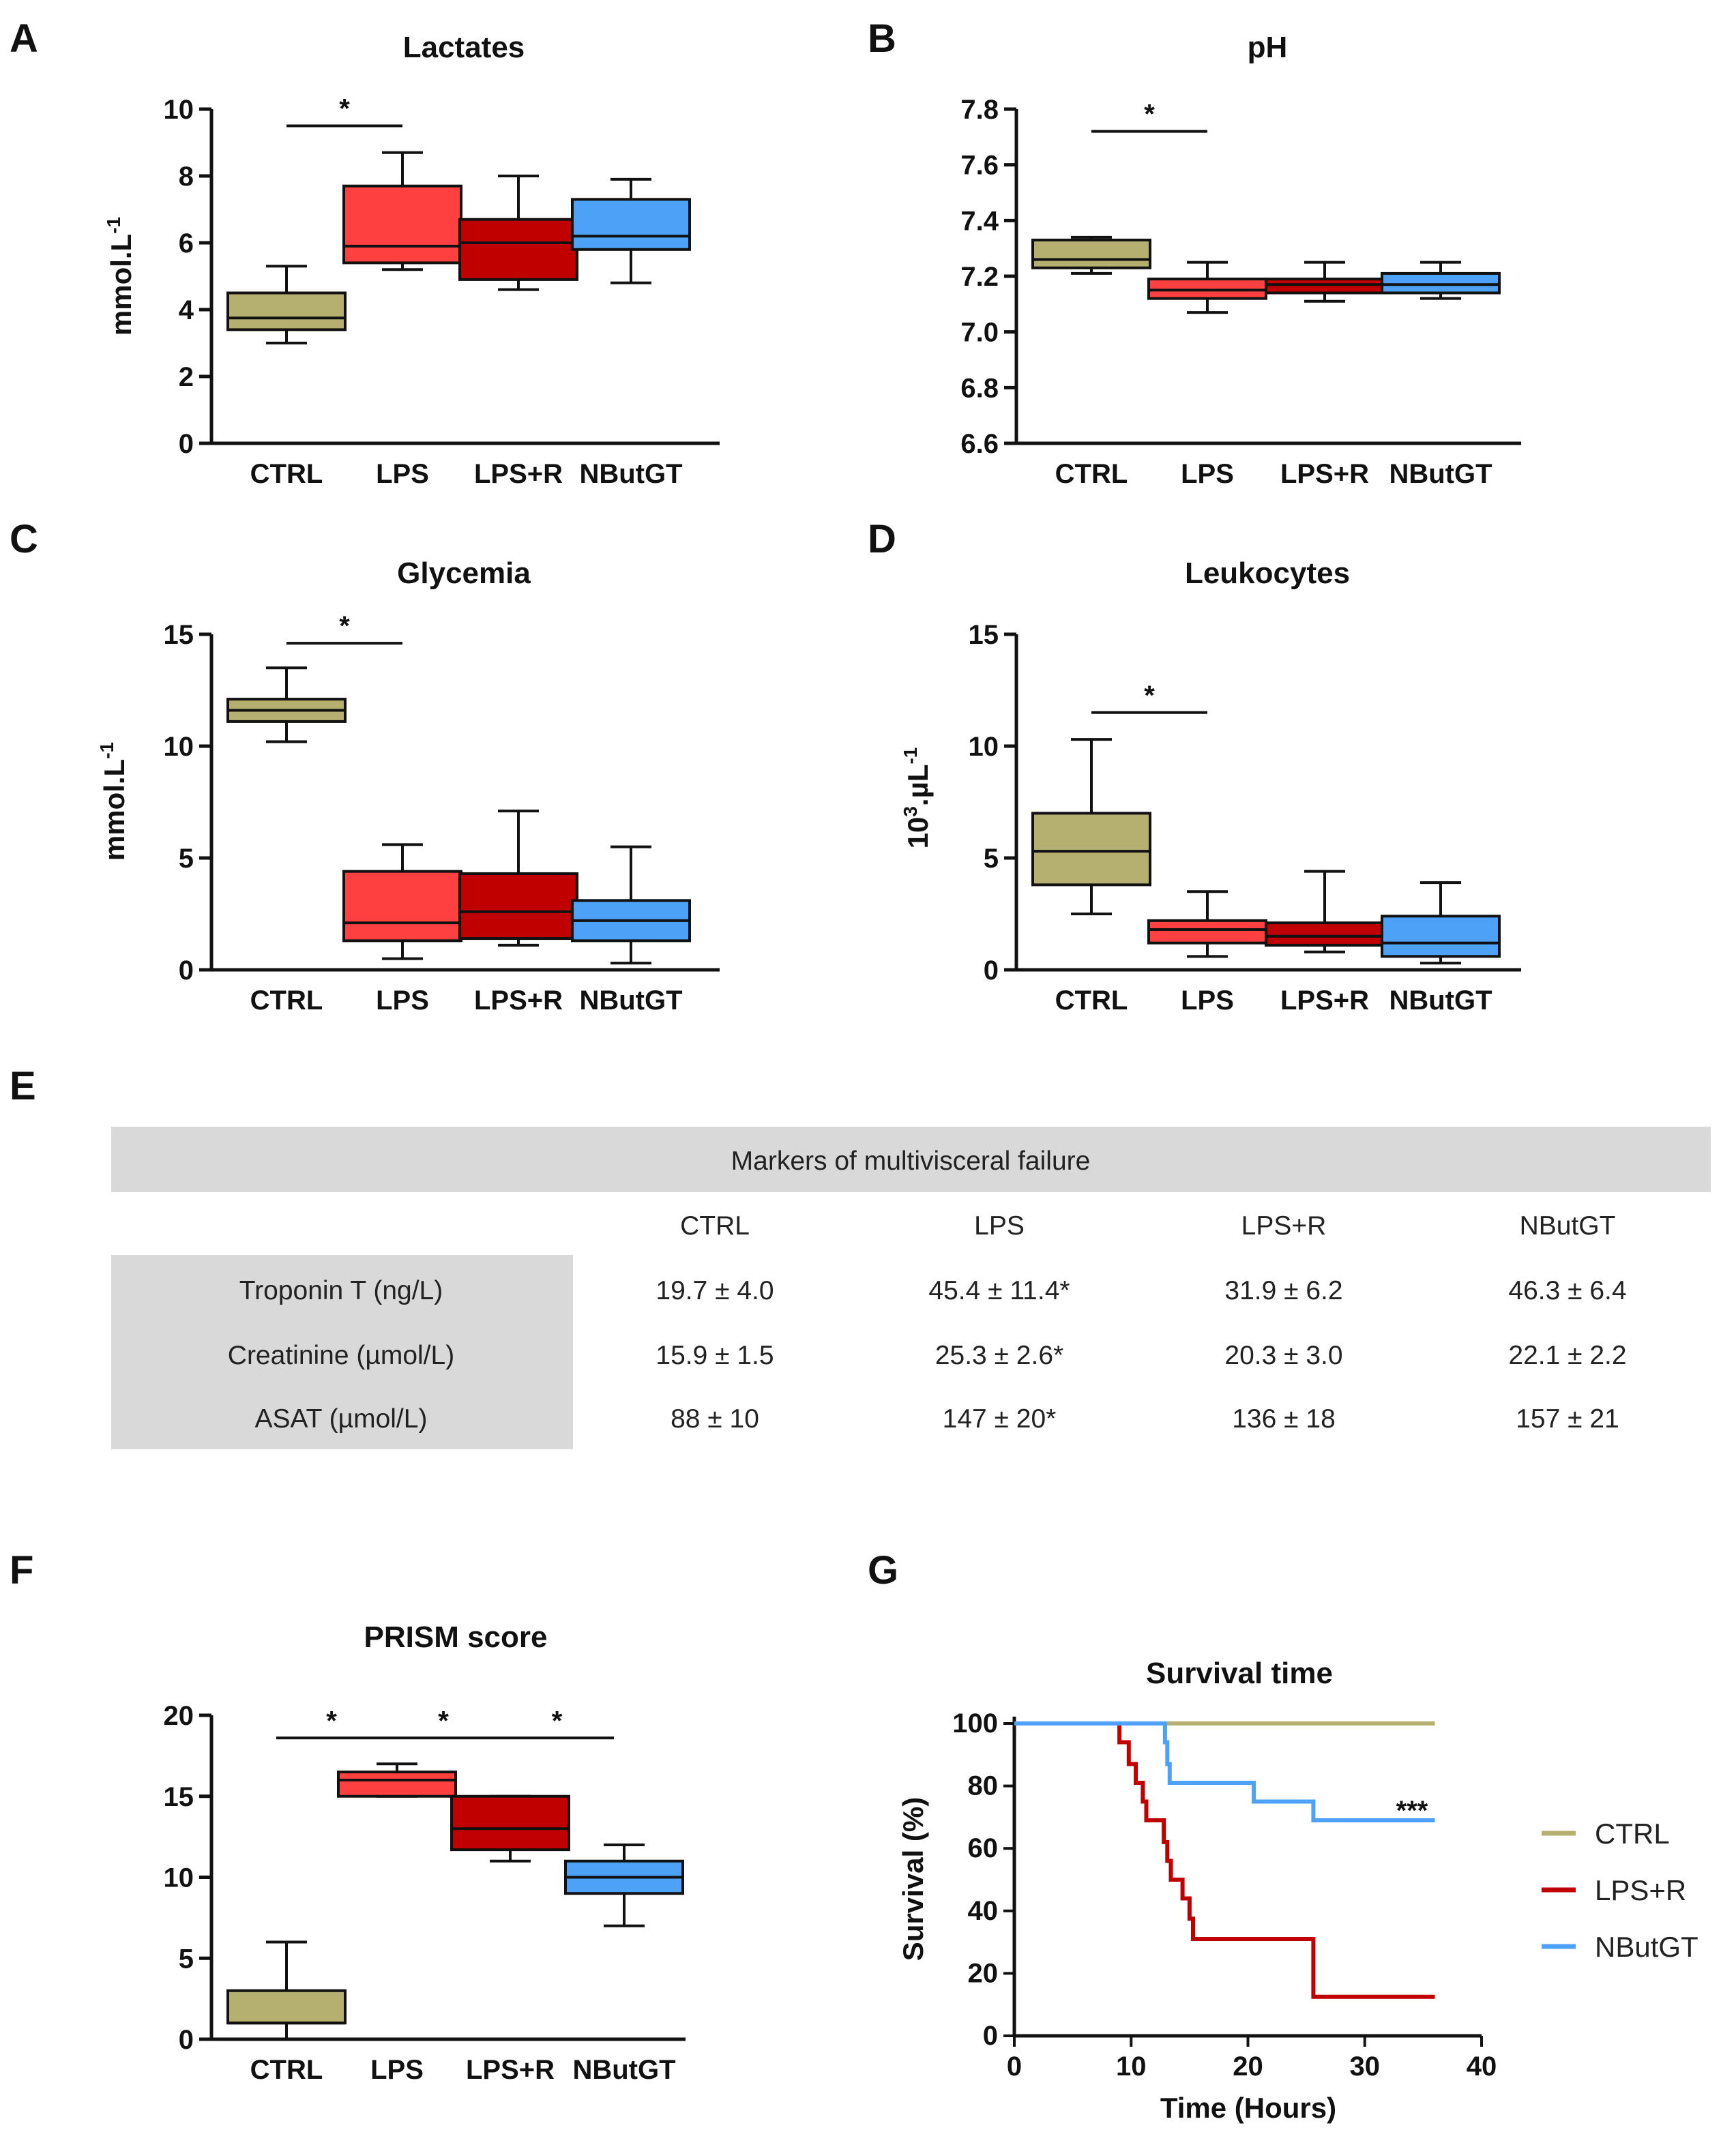 Image resolution: width=1736 pixels, height=2147 pixels. I want to click on y-axis-label: 103.µL-1, so click(917, 798).